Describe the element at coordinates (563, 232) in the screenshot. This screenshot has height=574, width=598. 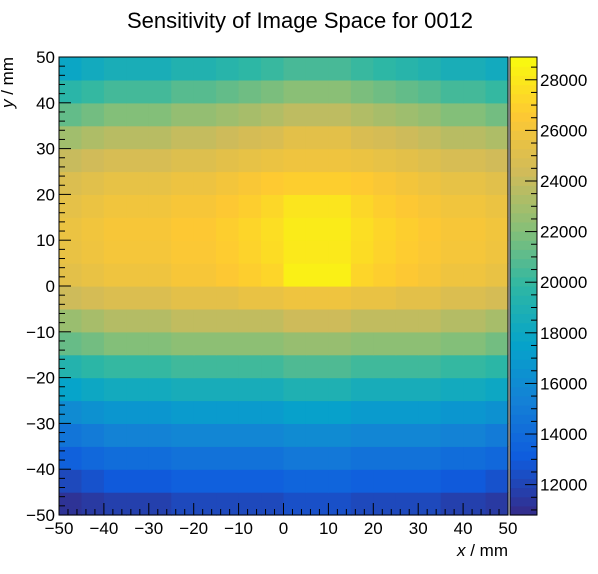
I see `color-scale-label: 22000` at that location.